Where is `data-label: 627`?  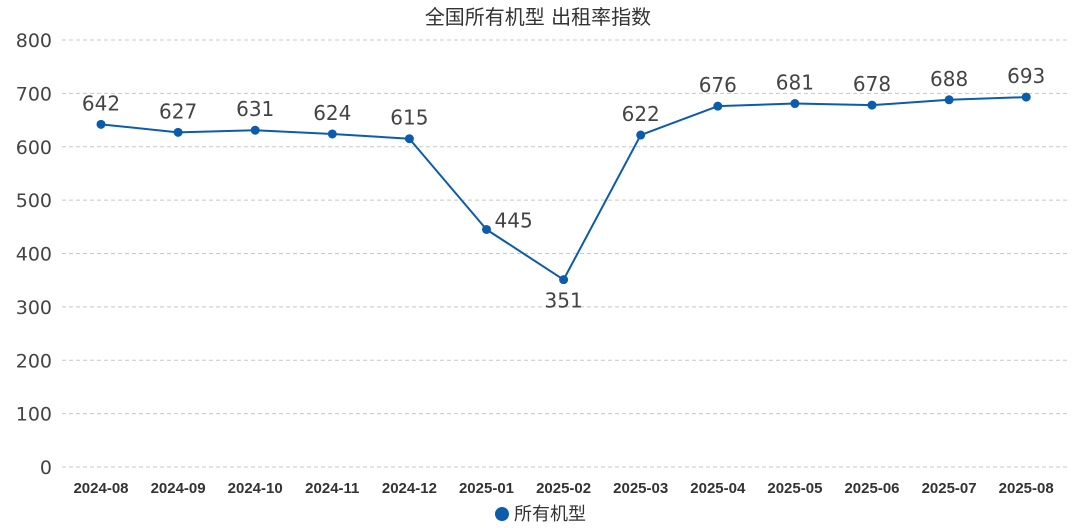 data-label: 627 is located at coordinates (178, 111).